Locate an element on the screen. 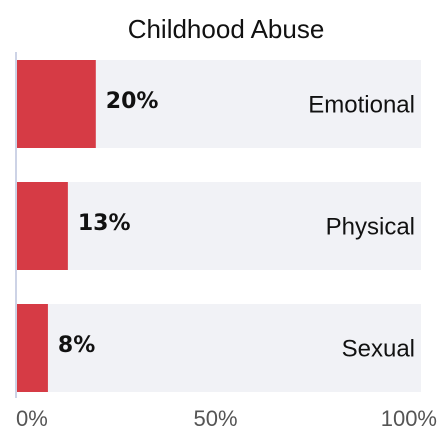 This screenshot has height=429, width=439. x-tick-label: 100% is located at coordinates (409, 417).